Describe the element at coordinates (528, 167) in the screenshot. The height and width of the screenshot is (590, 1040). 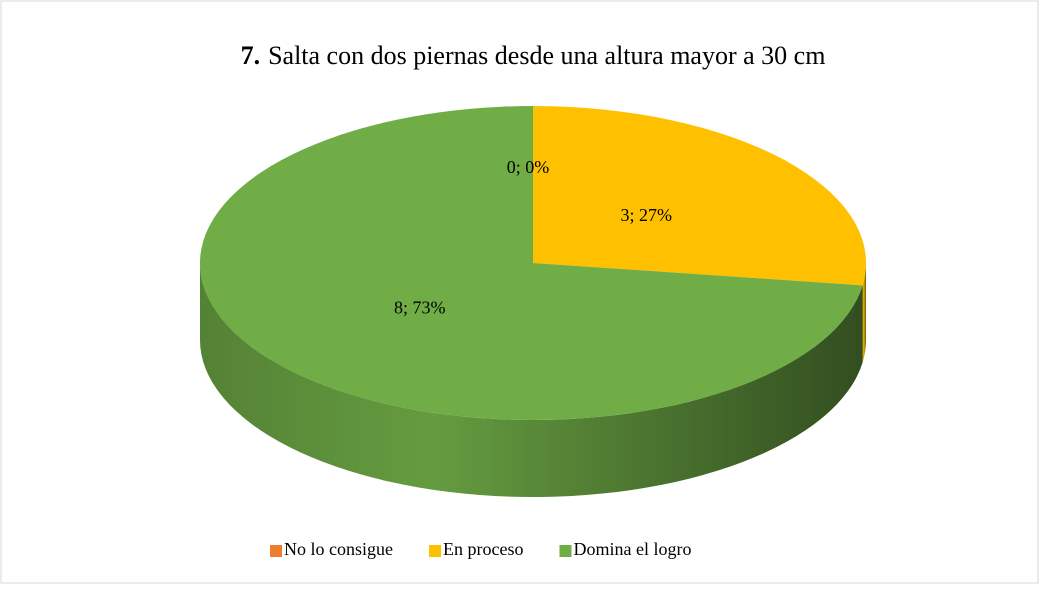
I see `data-label: 0; 0%` at that location.